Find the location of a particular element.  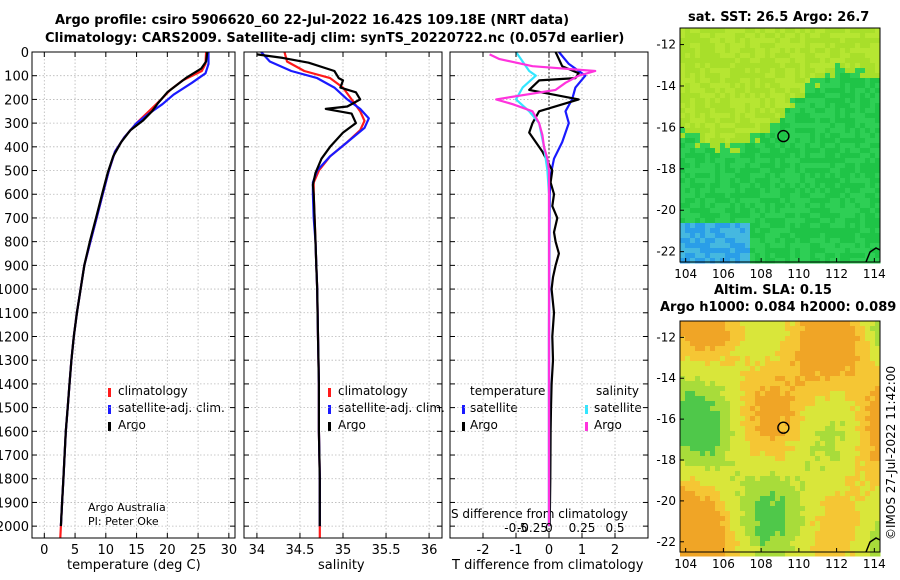

map-y-tick-label: -18 is located at coordinates (666, 169).